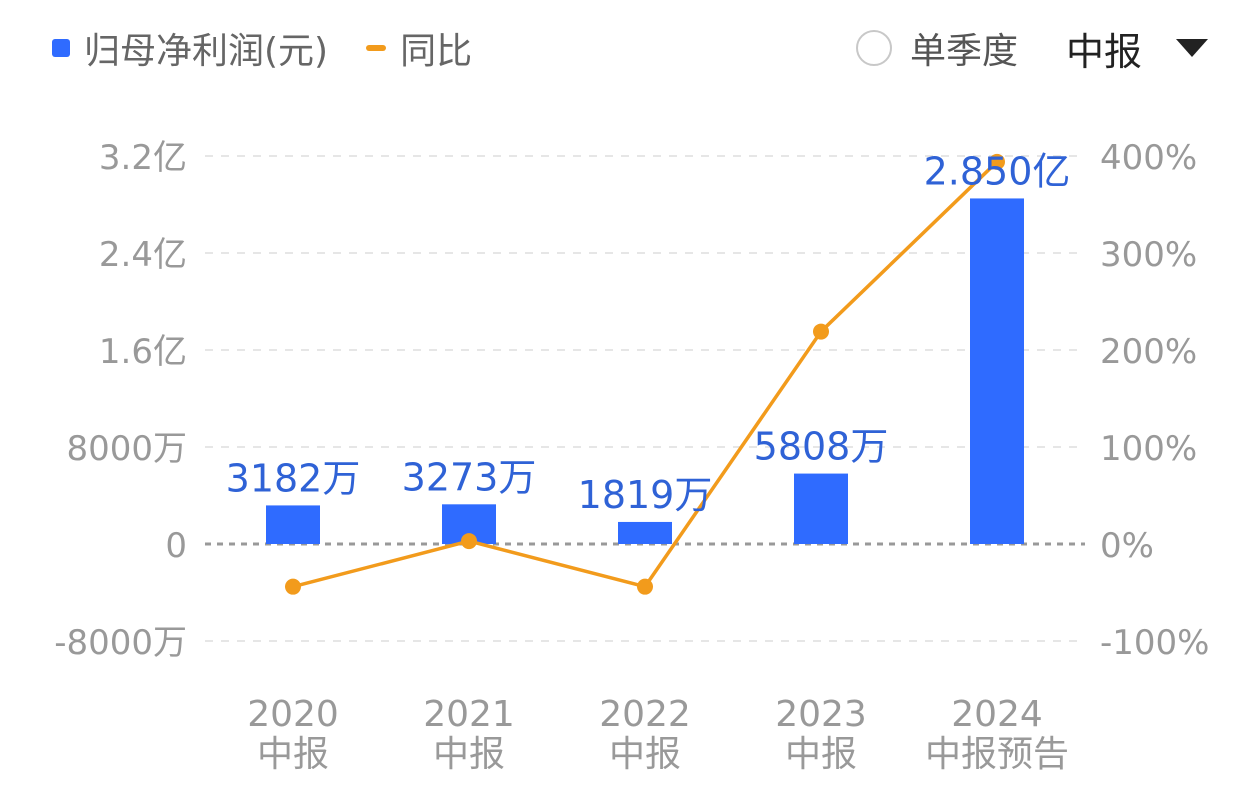  Describe the element at coordinates (1031, 48) in the screenshot. I see `chart-controls: 单季度 中报` at that location.